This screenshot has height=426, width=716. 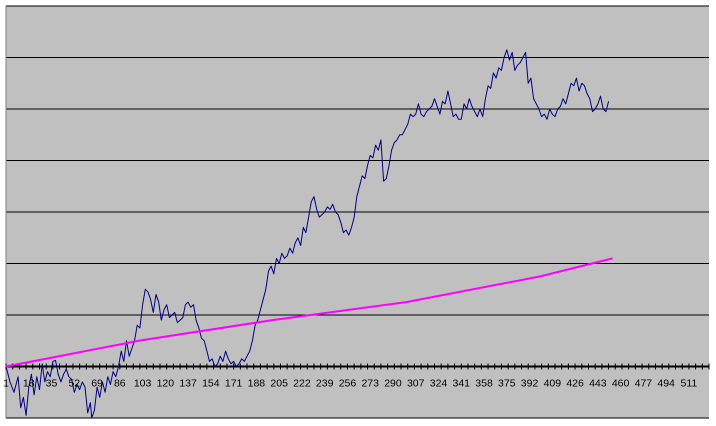 I want to click on x-tick-label: 52, so click(x=74, y=384).